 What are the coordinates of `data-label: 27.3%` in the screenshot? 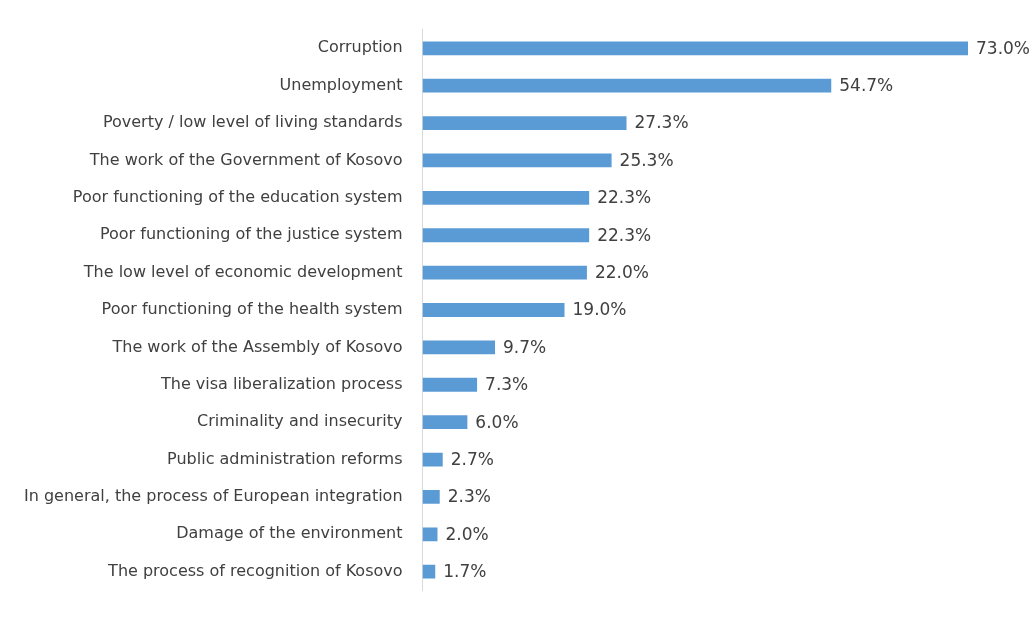 It's located at (661, 122).